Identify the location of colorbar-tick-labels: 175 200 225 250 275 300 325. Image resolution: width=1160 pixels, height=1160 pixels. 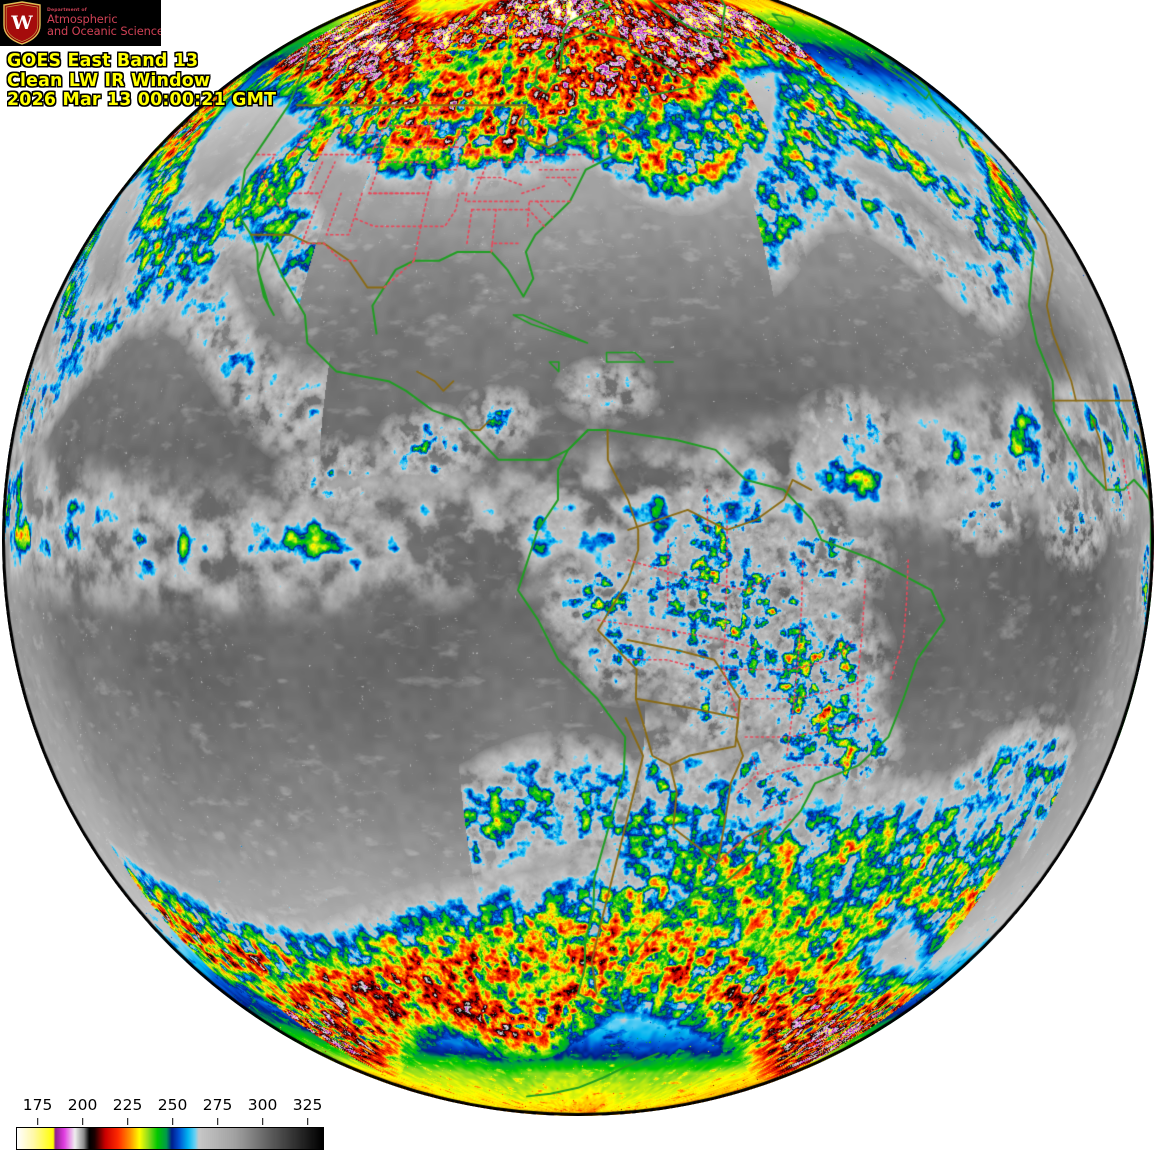
(170, 1107).